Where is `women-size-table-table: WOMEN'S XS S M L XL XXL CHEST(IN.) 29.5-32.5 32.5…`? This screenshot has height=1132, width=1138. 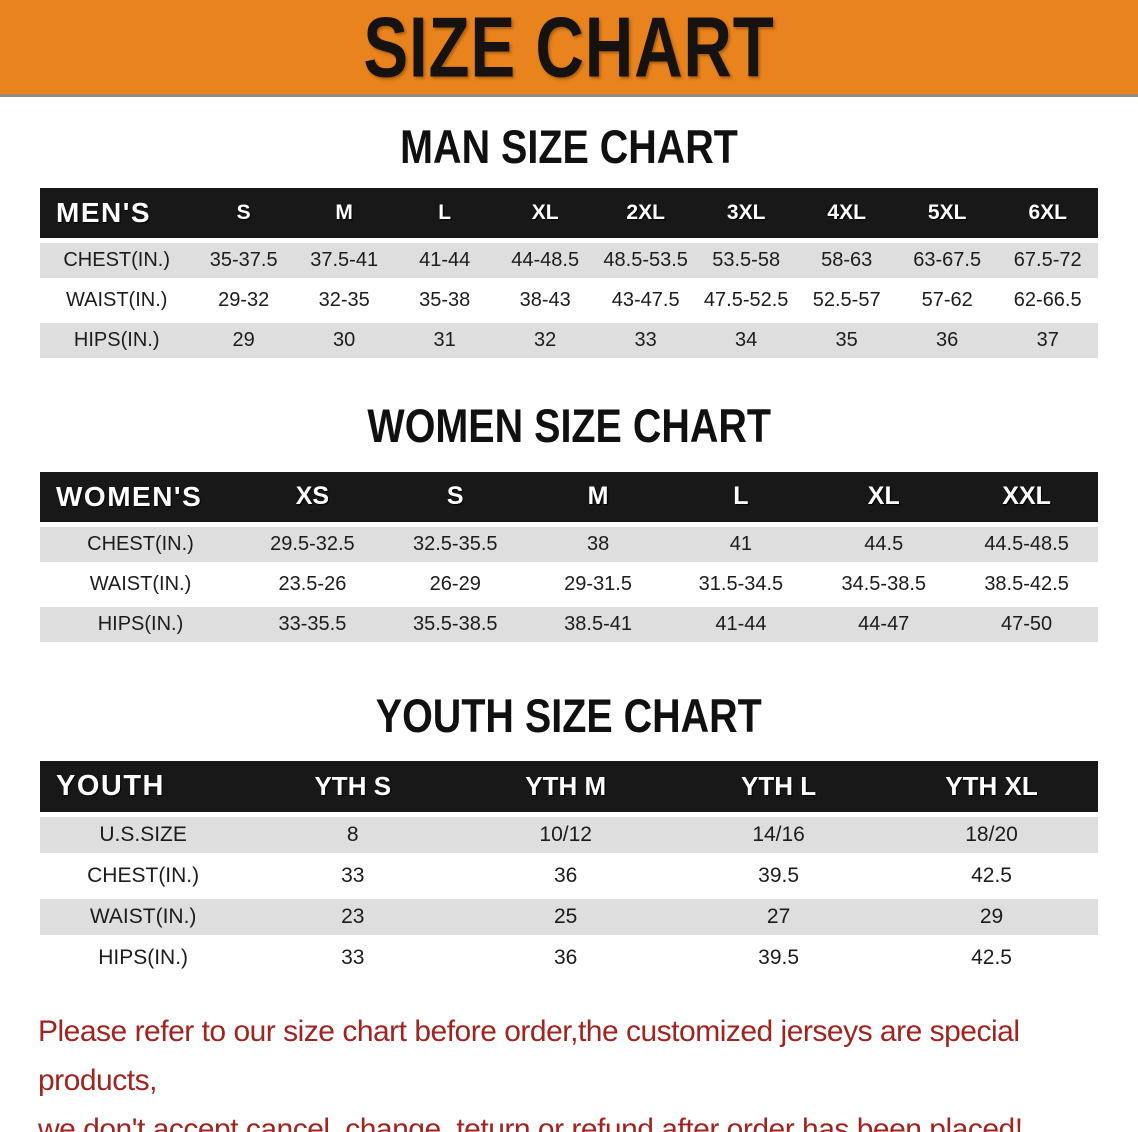 women-size-table-table: WOMEN'S XS S M L XL XXL CHEST(IN.) 29.5-32.5 32.5… is located at coordinates (569, 557).